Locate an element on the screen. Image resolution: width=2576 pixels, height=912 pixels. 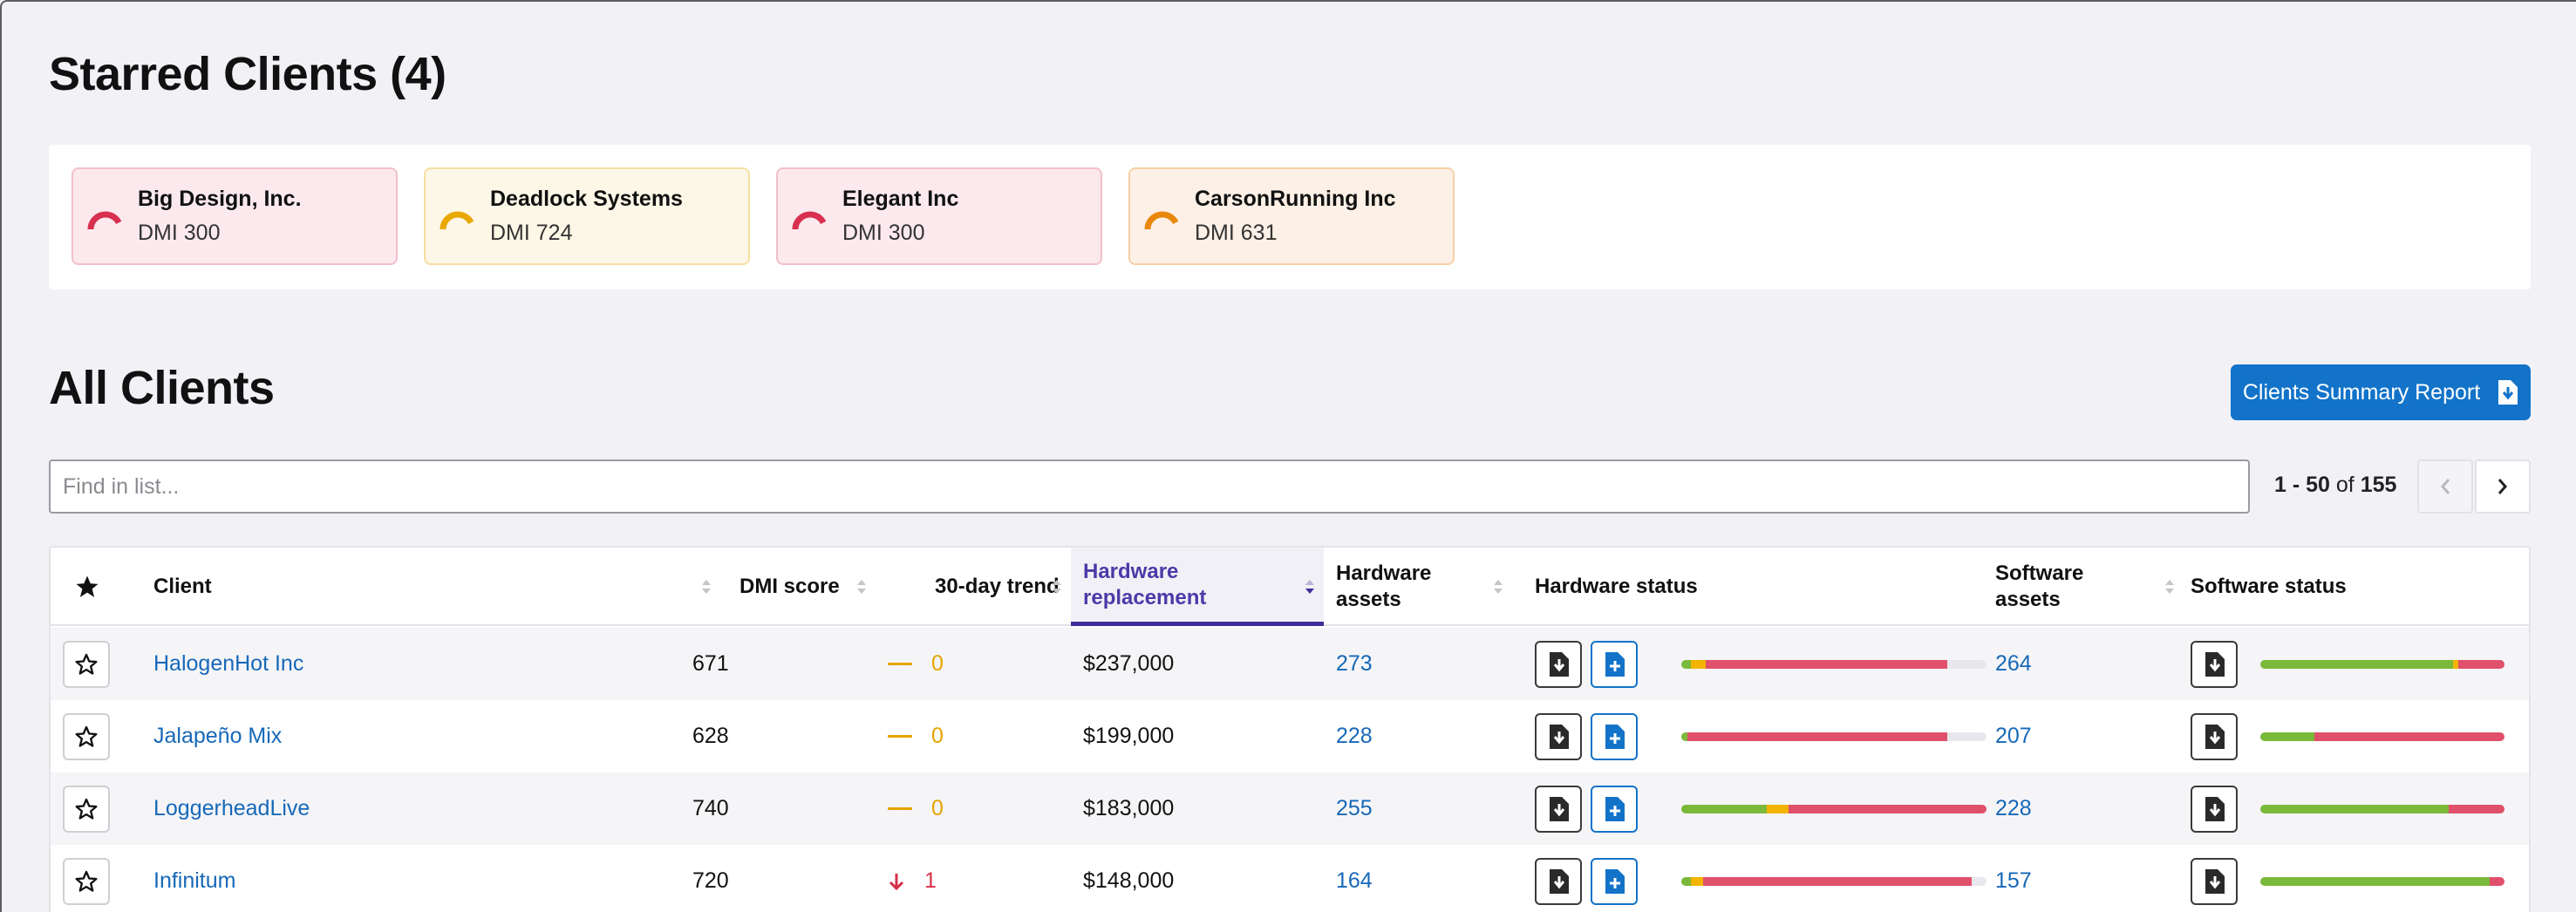
hardware-assets-link: 164 is located at coordinates (1355, 880).